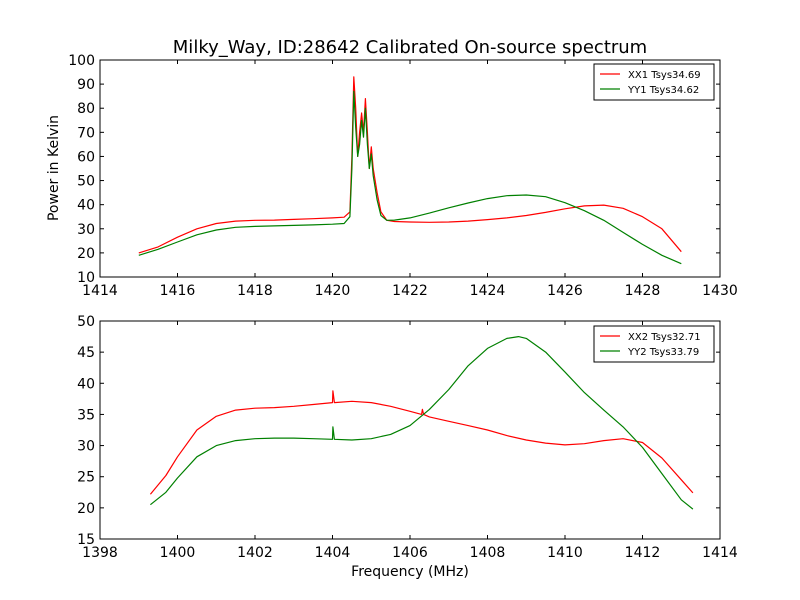 This screenshot has height=600, width=800. I want to click on y-axis-label: Power in Kelvin, so click(54, 168).